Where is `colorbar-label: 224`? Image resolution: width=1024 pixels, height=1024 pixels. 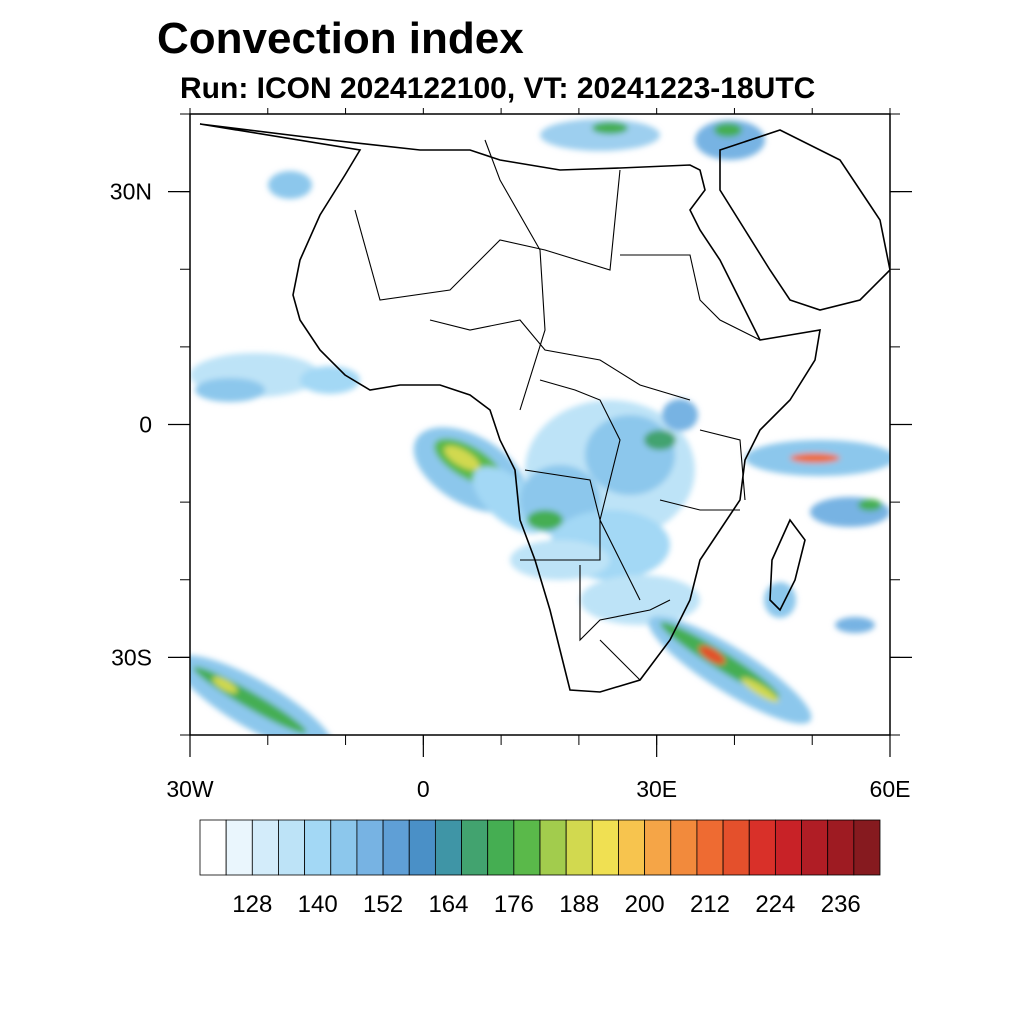
colorbar-label: 224 is located at coordinates (775, 904).